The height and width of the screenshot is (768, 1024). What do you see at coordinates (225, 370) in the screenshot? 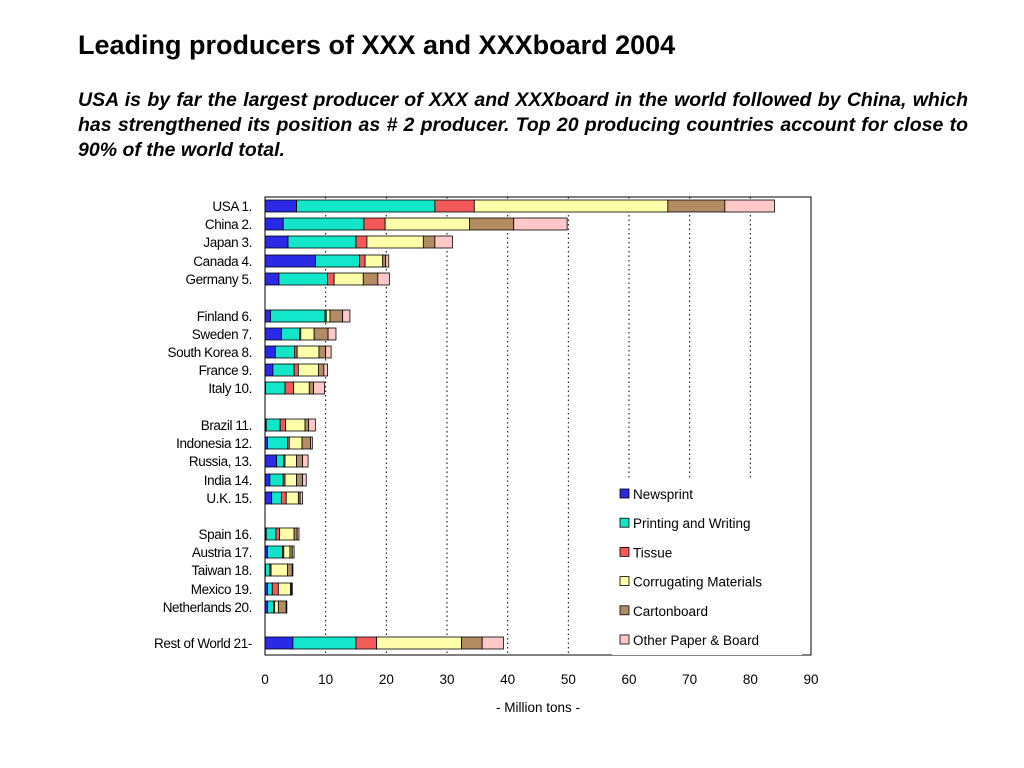
I see `category-label: France 9.` at bounding box center [225, 370].